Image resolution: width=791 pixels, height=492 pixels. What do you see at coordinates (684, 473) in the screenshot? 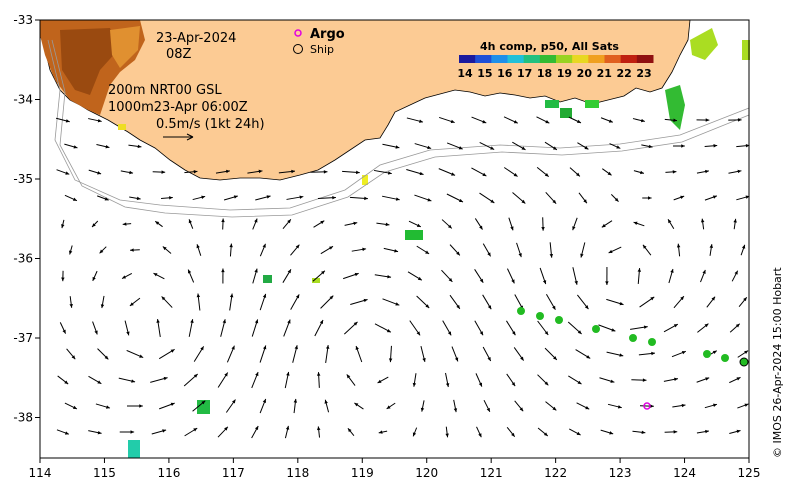
I see `x-tick-label: 124` at bounding box center [684, 473].